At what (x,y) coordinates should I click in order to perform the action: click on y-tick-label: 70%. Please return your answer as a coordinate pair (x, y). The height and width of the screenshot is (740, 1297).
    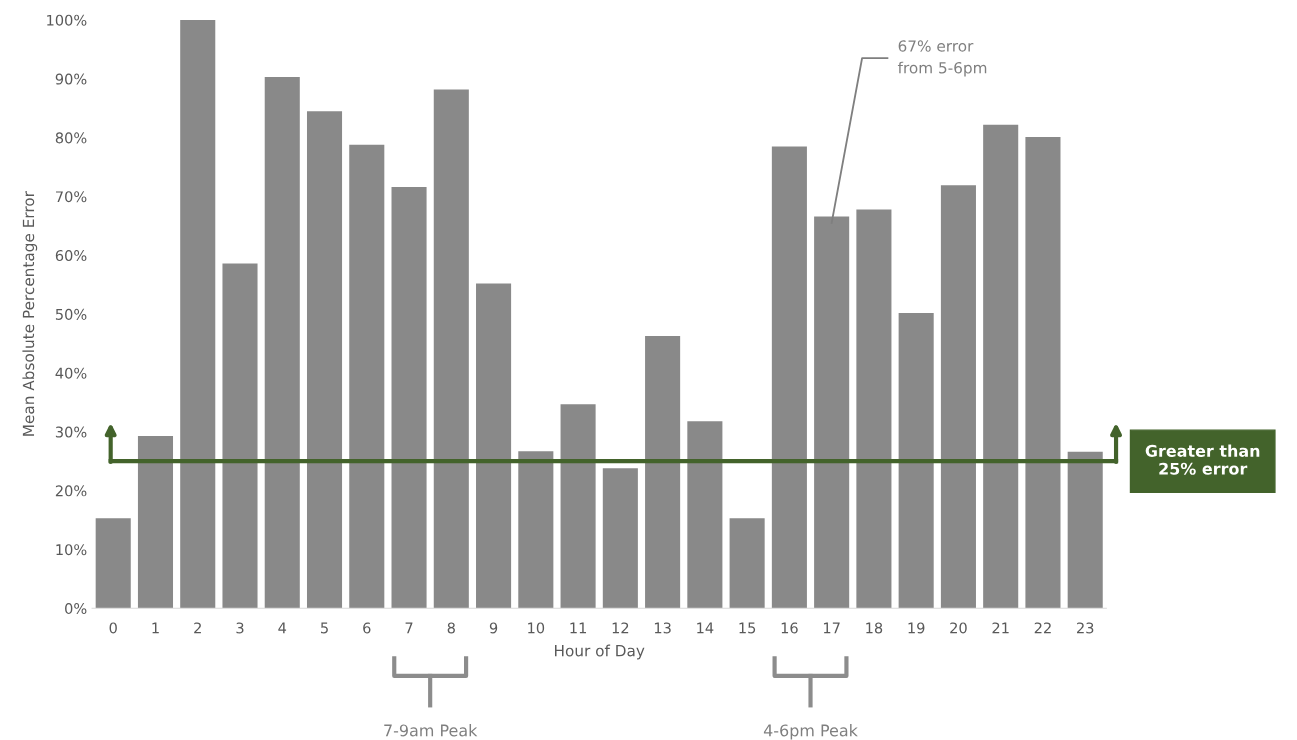
    Looking at the image, I should click on (71, 197).